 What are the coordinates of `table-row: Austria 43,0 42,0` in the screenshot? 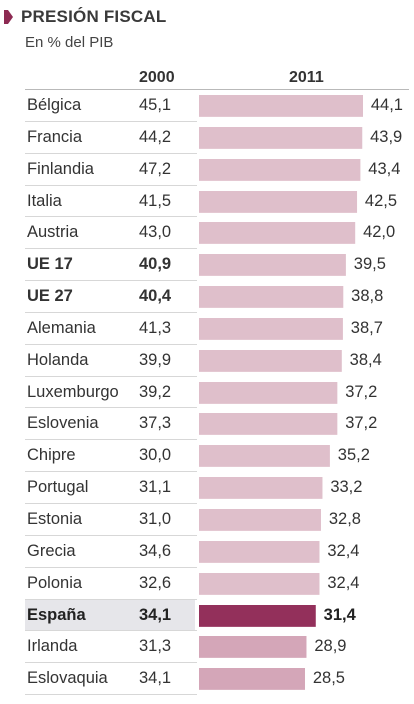 It's located at (207, 233).